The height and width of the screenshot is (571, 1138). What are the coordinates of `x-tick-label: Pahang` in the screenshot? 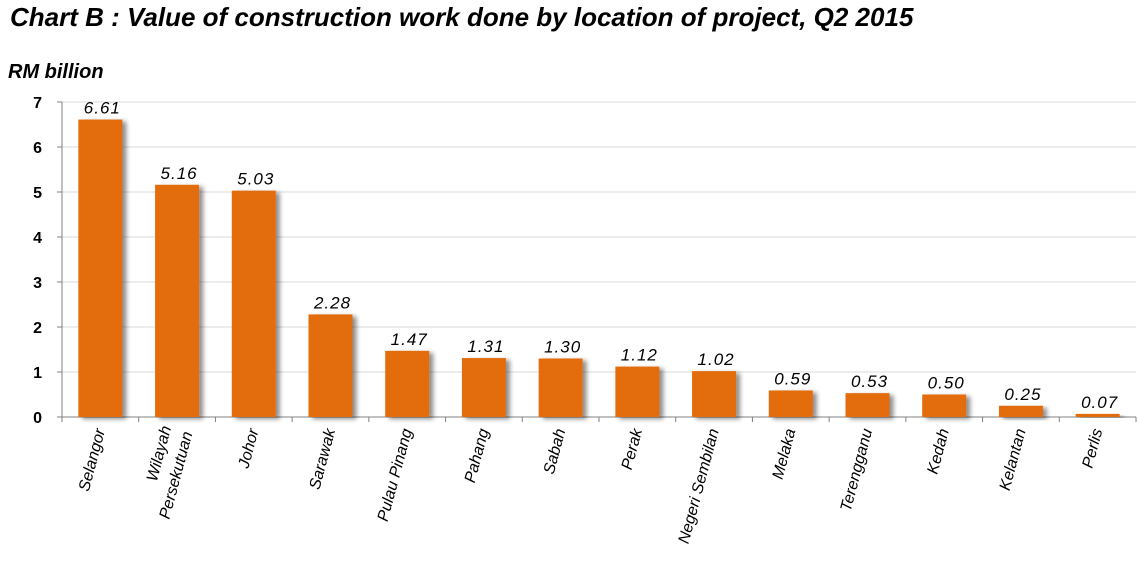 It's located at (477, 456).